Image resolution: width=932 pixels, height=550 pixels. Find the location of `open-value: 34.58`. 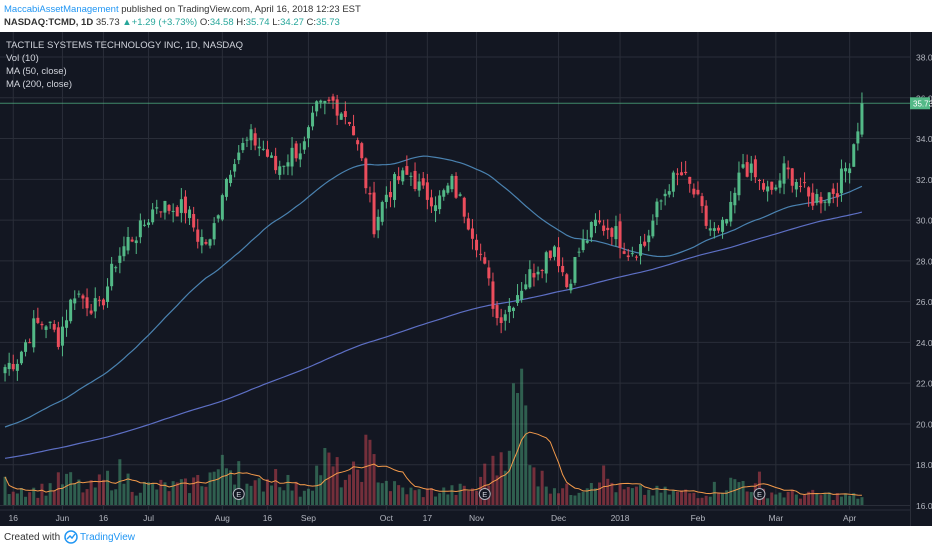

open-value: 34.58 is located at coordinates (221, 22).